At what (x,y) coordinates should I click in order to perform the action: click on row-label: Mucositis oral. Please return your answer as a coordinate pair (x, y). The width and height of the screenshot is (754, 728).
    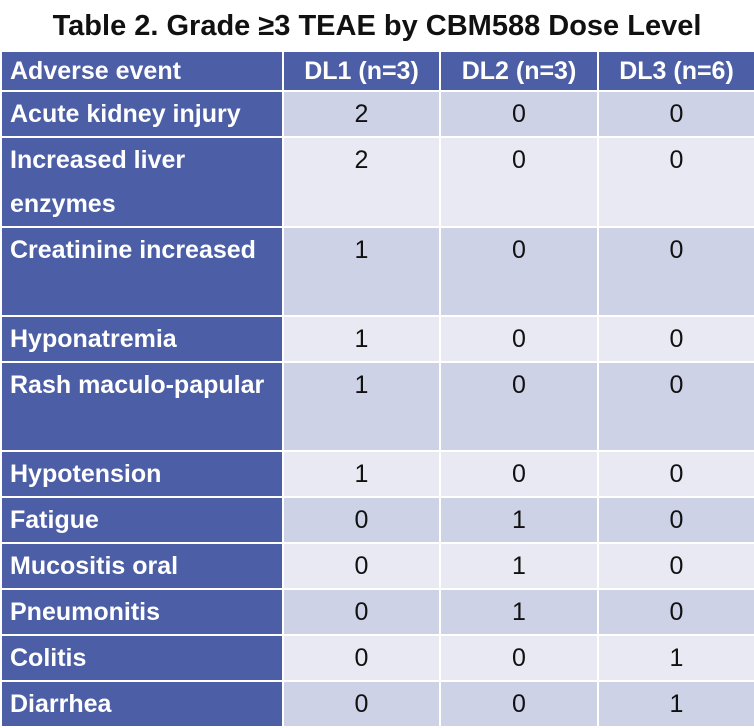
    Looking at the image, I should click on (142, 566).